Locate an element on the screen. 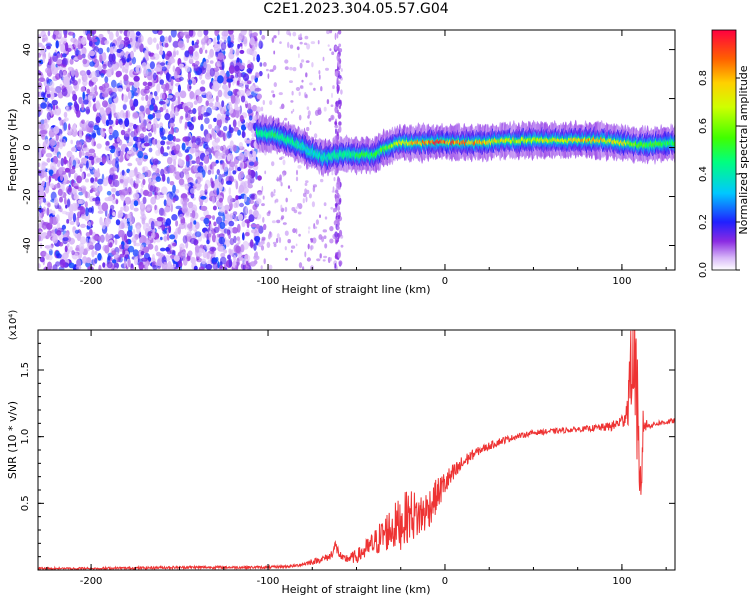 The width and height of the screenshot is (750, 604). snr-ylabel: SNR (10 * v/v) is located at coordinates (12, 440).